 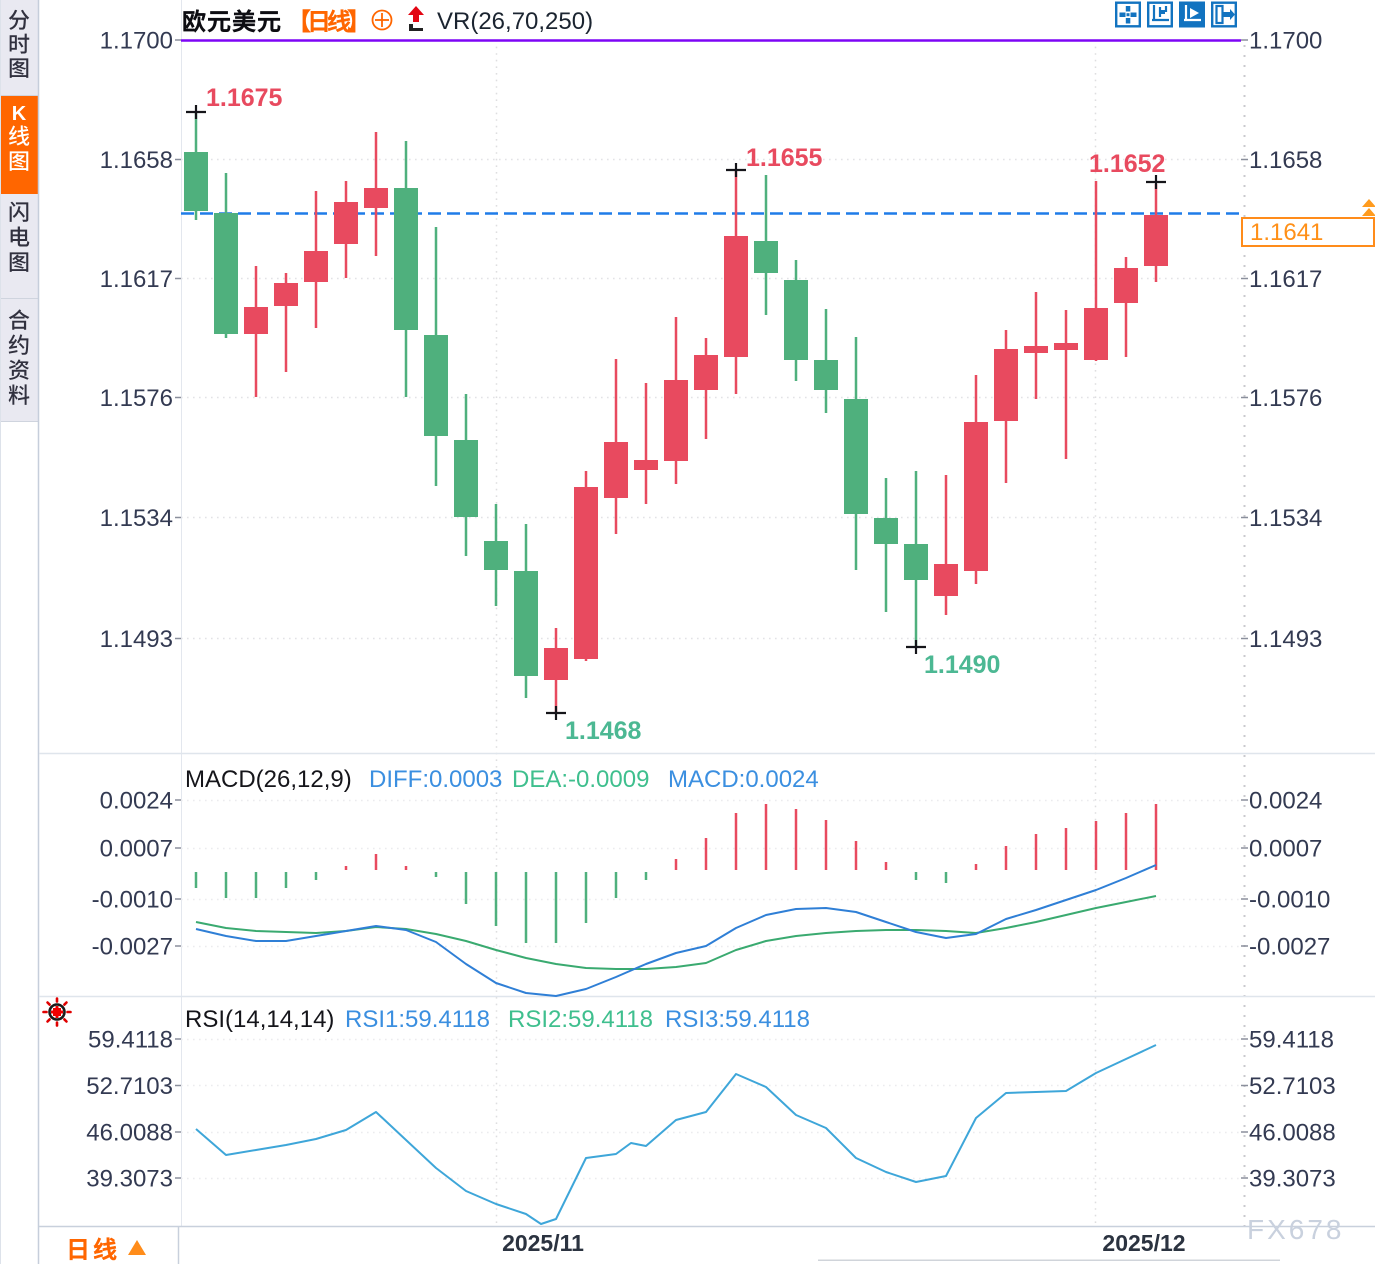 What do you see at coordinates (1286, 232) in the screenshot?
I see `svg-text: 1.1641` at bounding box center [1286, 232].